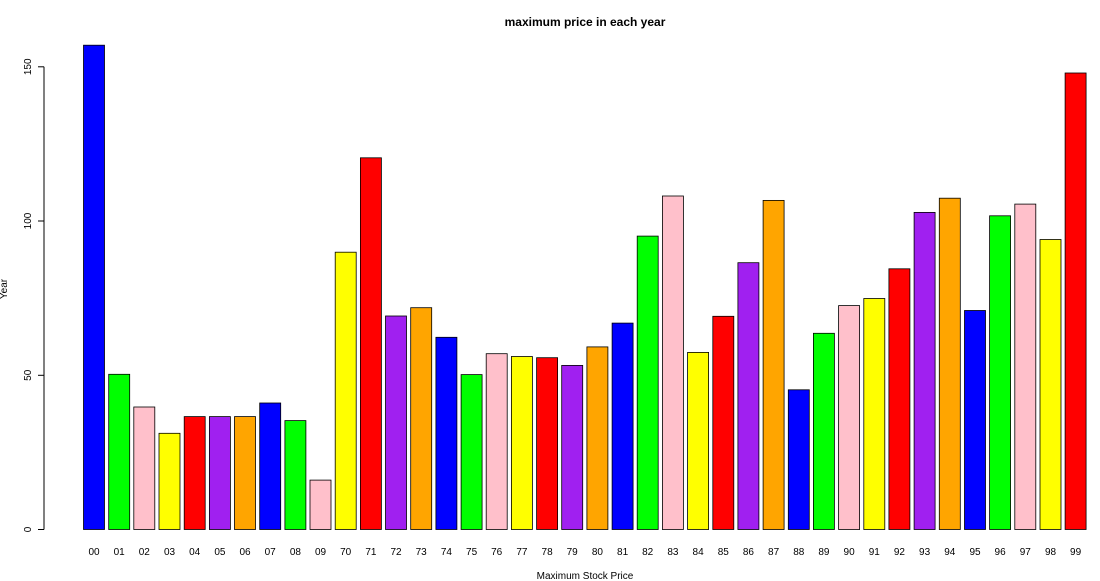 This screenshot has height=581, width=1100. I want to click on x-tick-label-81: 81, so click(623, 552).